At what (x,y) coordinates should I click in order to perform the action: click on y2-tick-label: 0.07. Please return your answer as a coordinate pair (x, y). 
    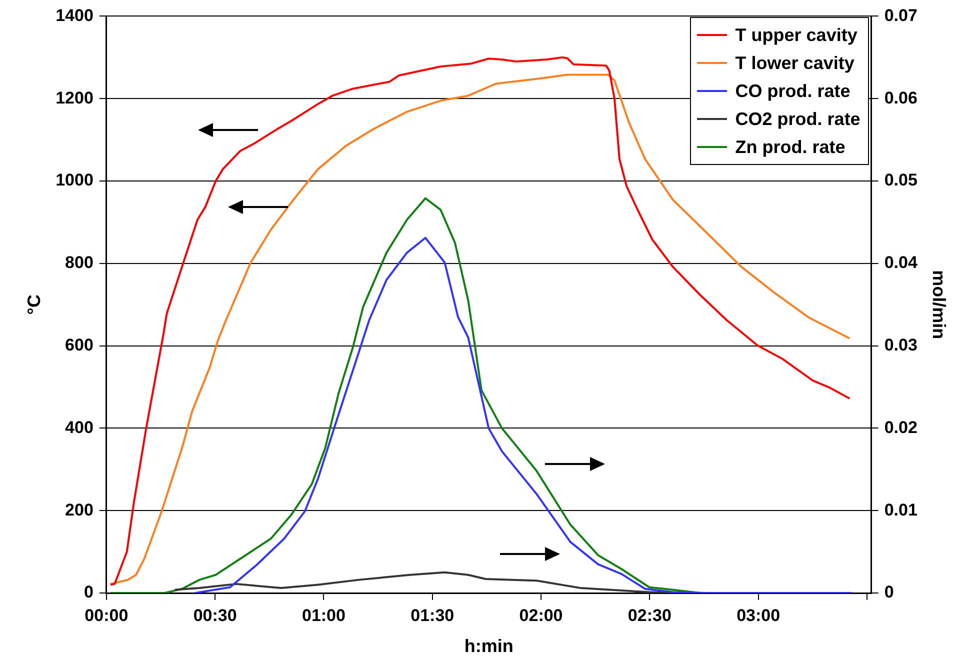
    Looking at the image, I should click on (901, 15).